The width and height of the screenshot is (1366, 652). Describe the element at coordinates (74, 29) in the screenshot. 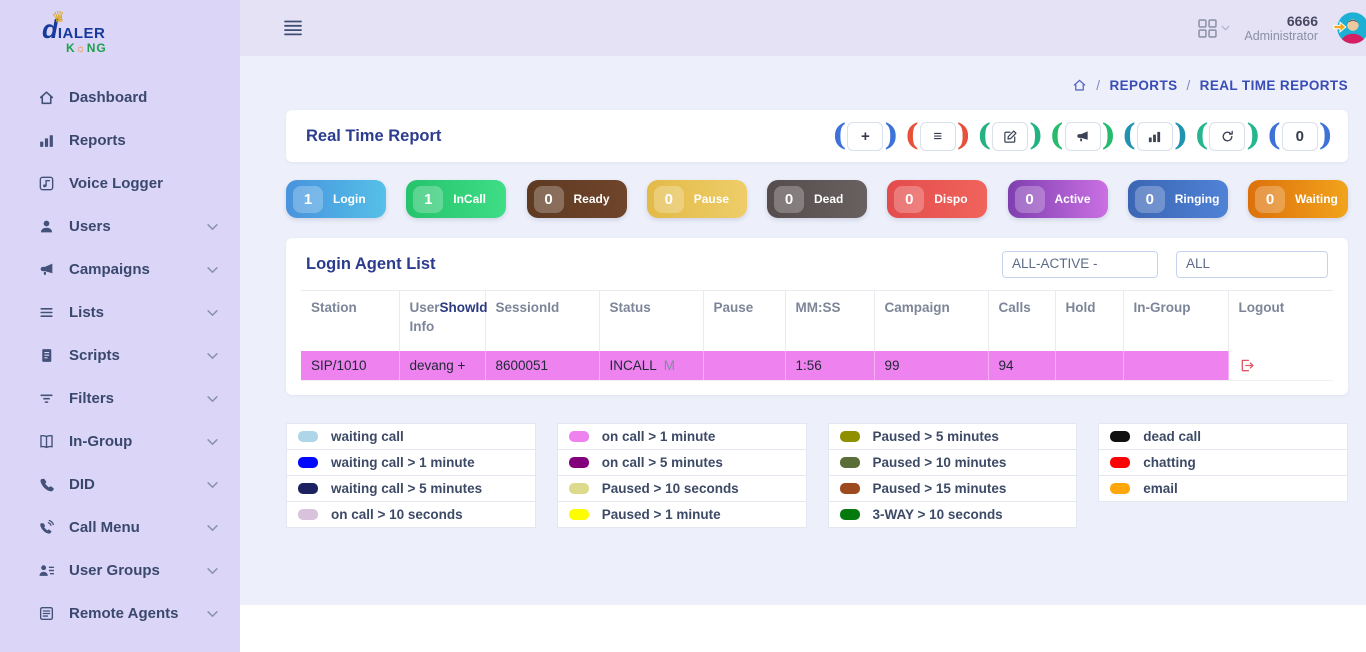

I see `brand-name: dIALER` at that location.